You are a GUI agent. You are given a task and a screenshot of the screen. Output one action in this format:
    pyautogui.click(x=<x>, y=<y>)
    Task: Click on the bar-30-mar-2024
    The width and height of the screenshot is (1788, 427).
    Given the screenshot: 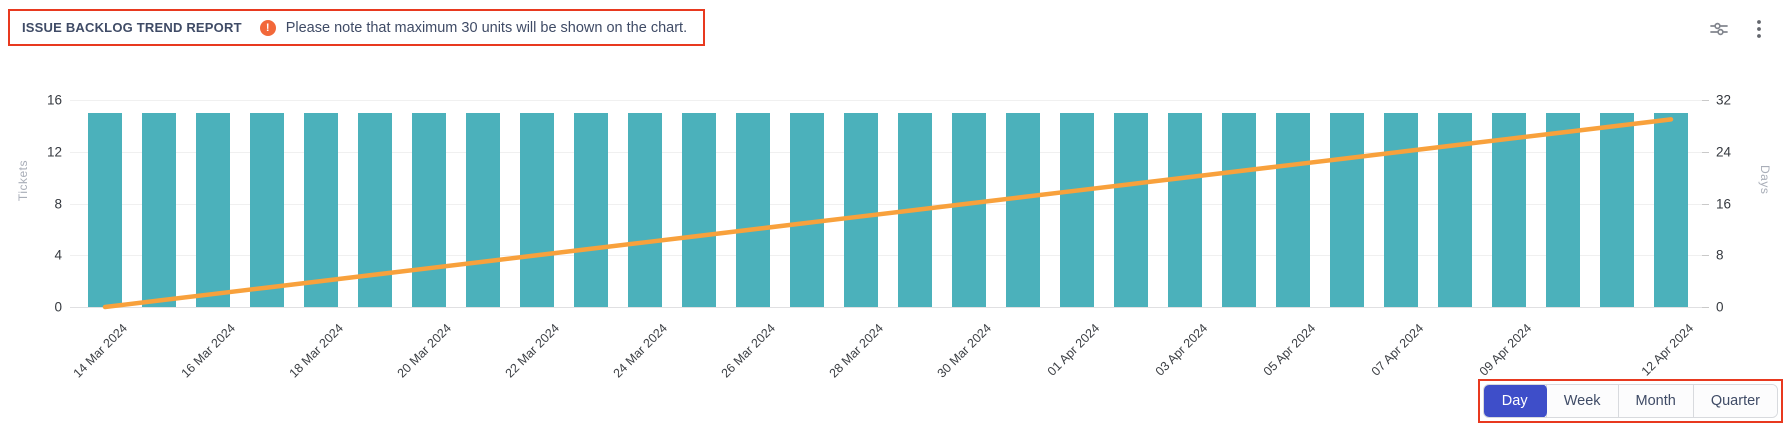 What is the action you would take?
    pyautogui.click(x=969, y=209)
    